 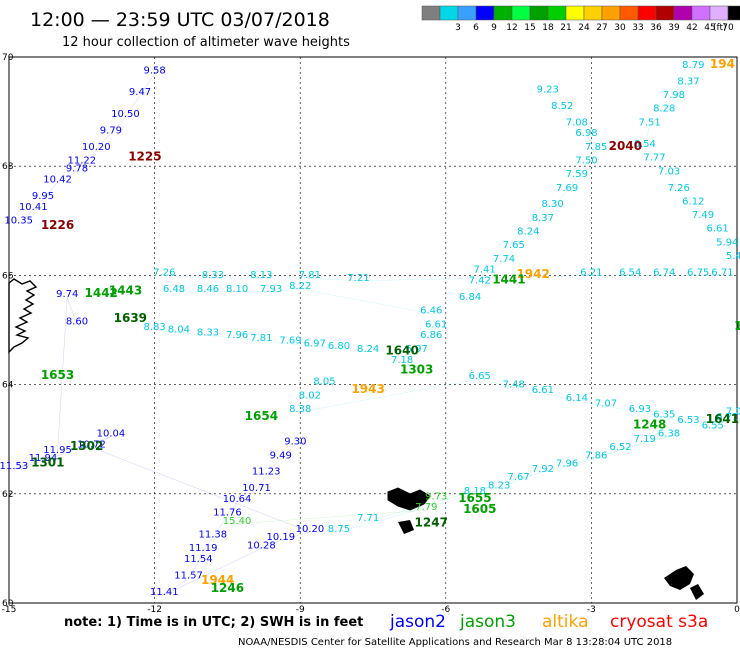 What do you see at coordinates (208, 289) in the screenshot?
I see `wave-height-label: 8.46` at bounding box center [208, 289].